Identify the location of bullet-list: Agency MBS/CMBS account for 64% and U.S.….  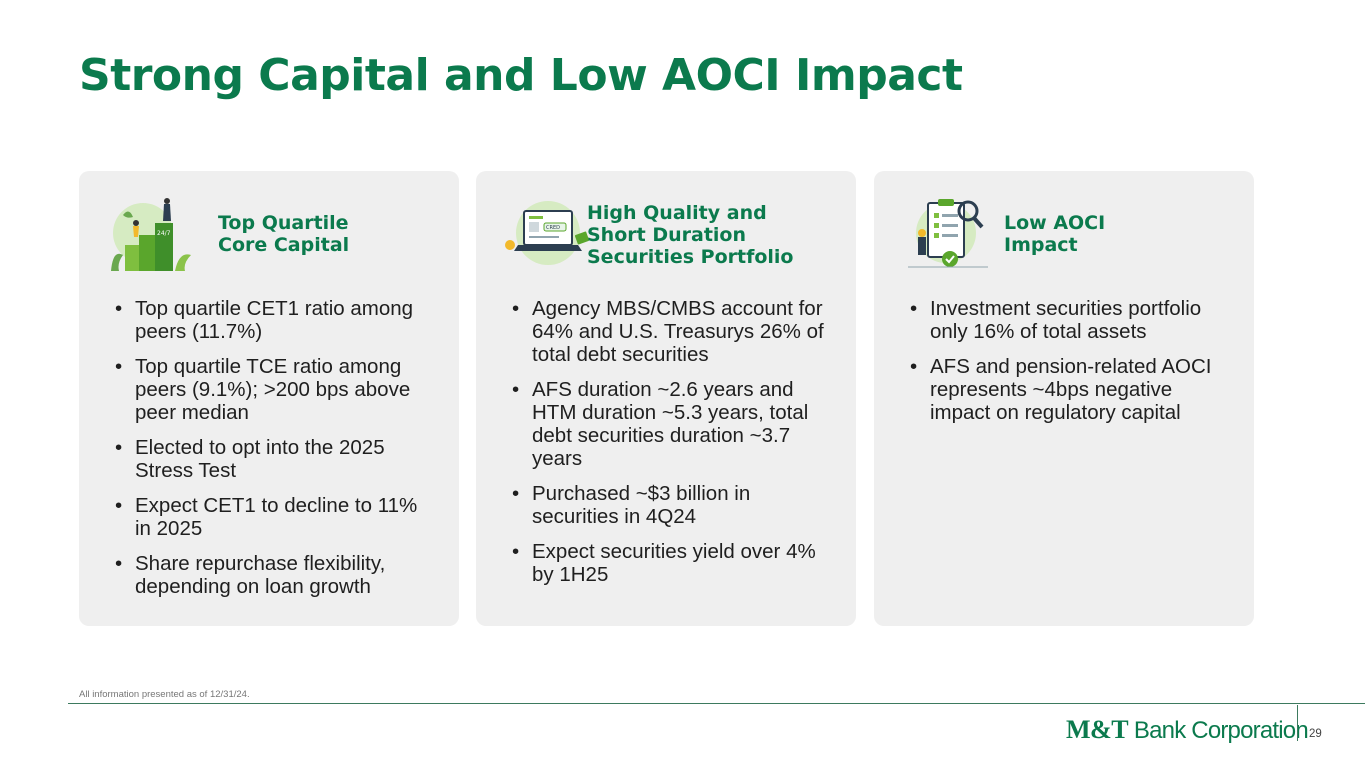
(669, 447).